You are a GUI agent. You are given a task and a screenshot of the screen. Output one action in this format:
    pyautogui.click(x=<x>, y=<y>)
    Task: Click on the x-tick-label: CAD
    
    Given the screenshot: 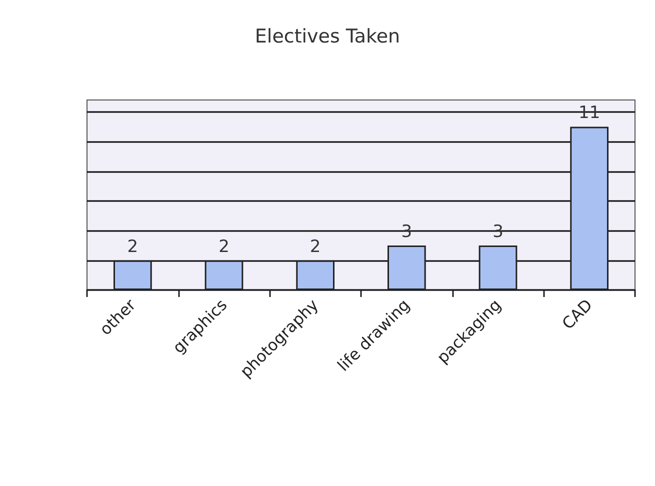 What is the action you would take?
    pyautogui.click(x=577, y=314)
    